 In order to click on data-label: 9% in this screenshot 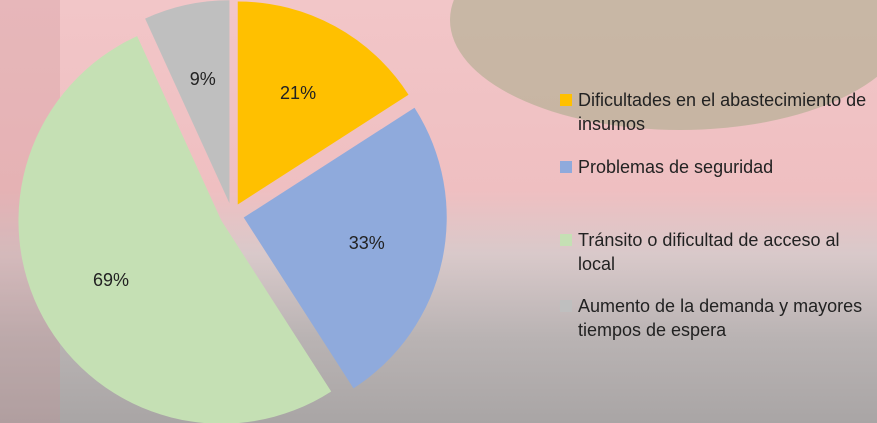, I will do `click(203, 79)`.